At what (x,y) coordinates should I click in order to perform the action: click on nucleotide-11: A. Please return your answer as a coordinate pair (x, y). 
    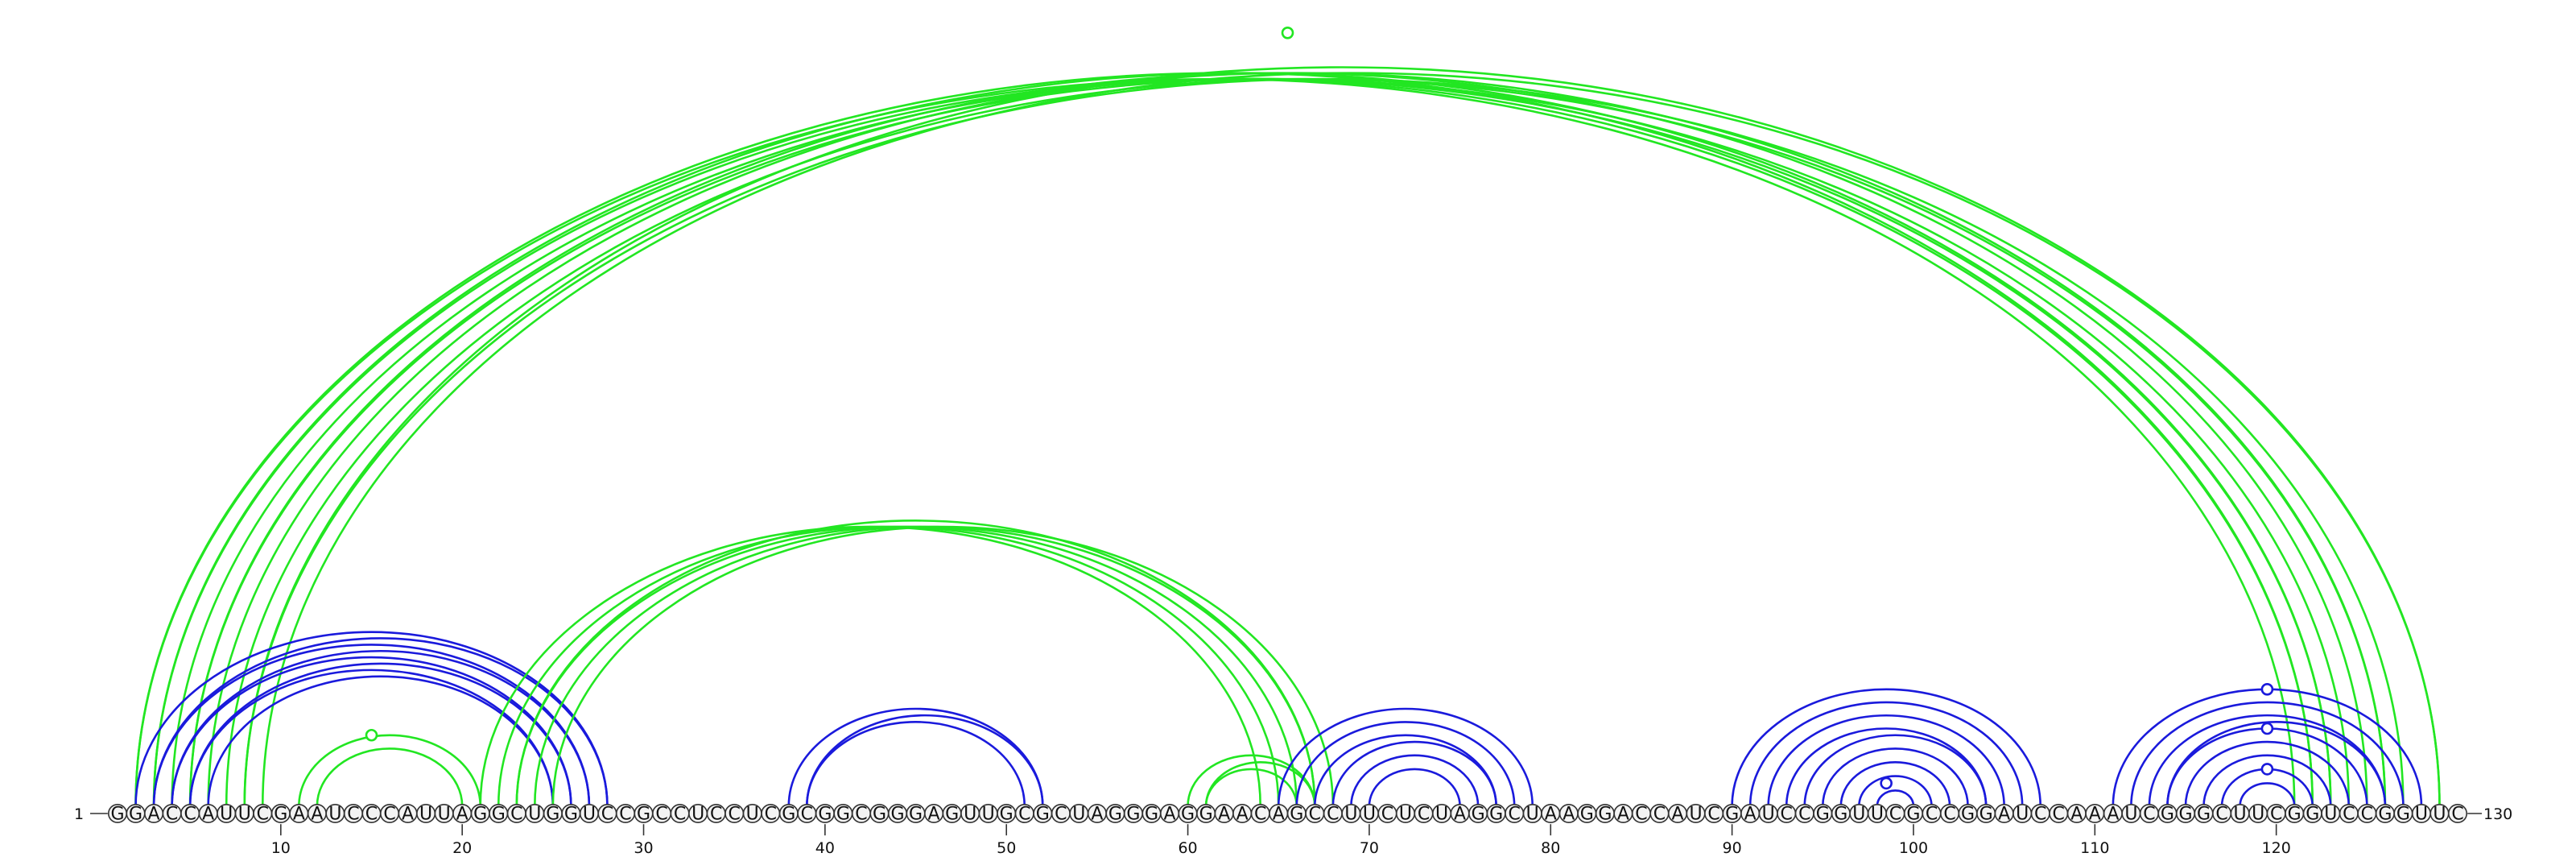
    Looking at the image, I should click on (299, 814).